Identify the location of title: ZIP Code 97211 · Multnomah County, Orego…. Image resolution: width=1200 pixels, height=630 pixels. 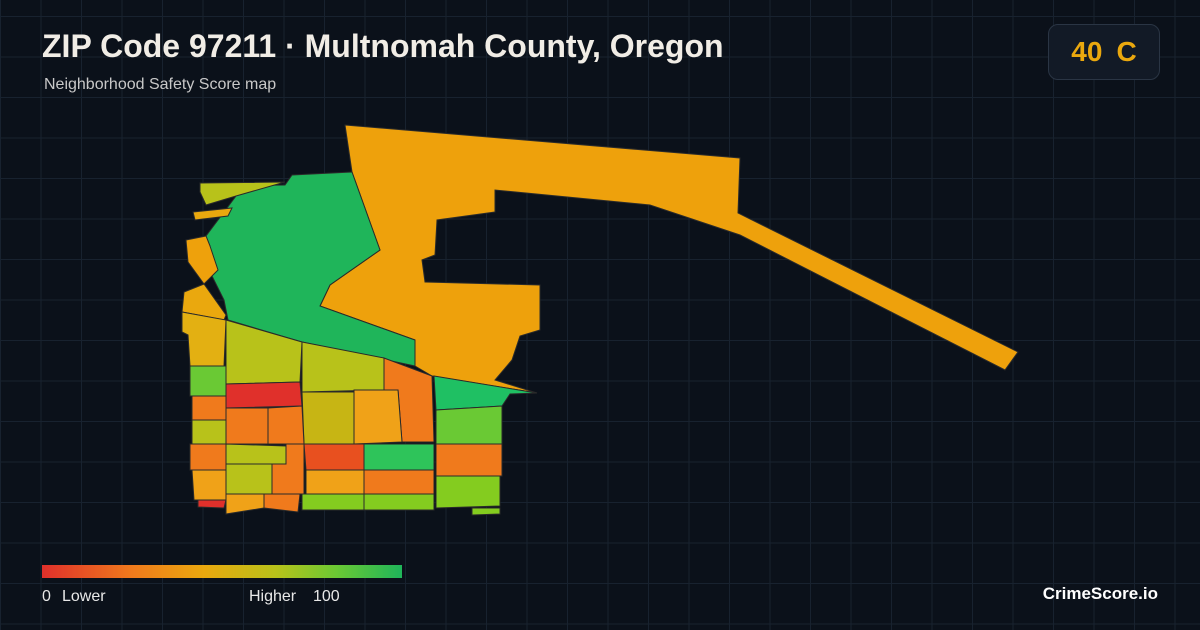
(383, 46).